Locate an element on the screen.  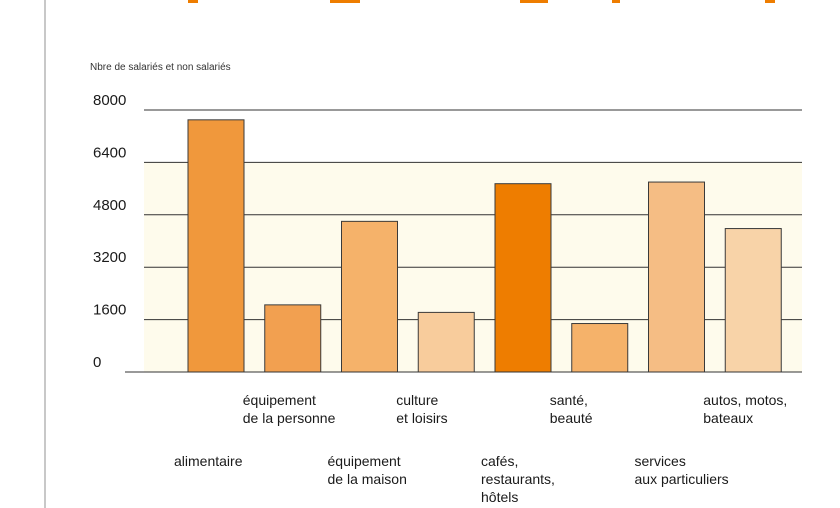
category-label-7: bateaux is located at coordinates (728, 418).